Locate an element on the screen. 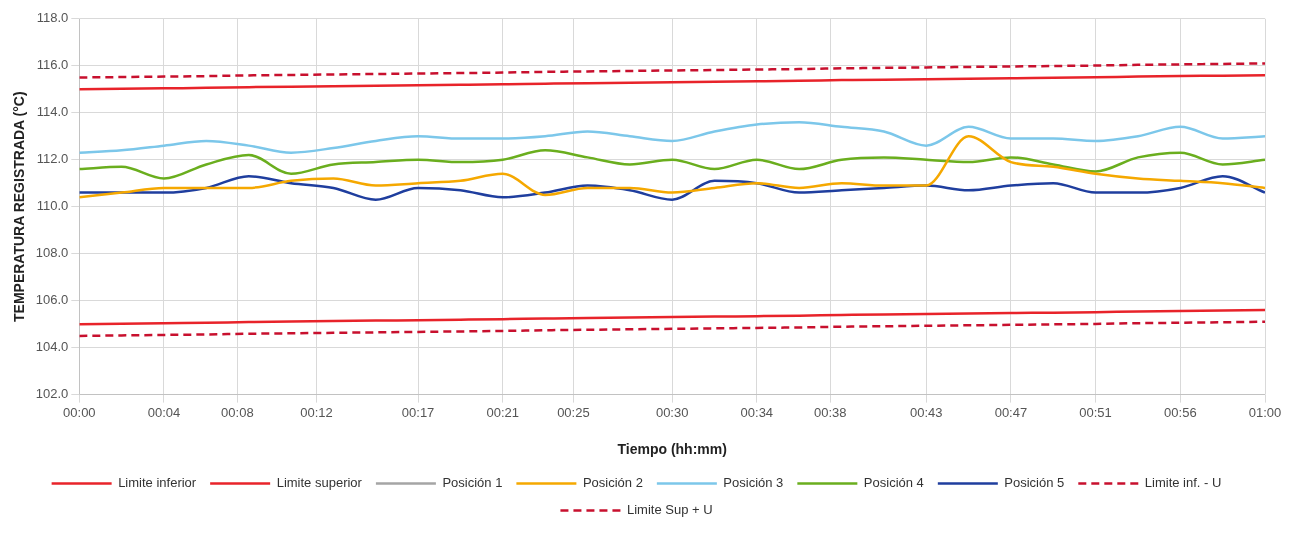  x-tick-label: 00:25 is located at coordinates (573, 412).